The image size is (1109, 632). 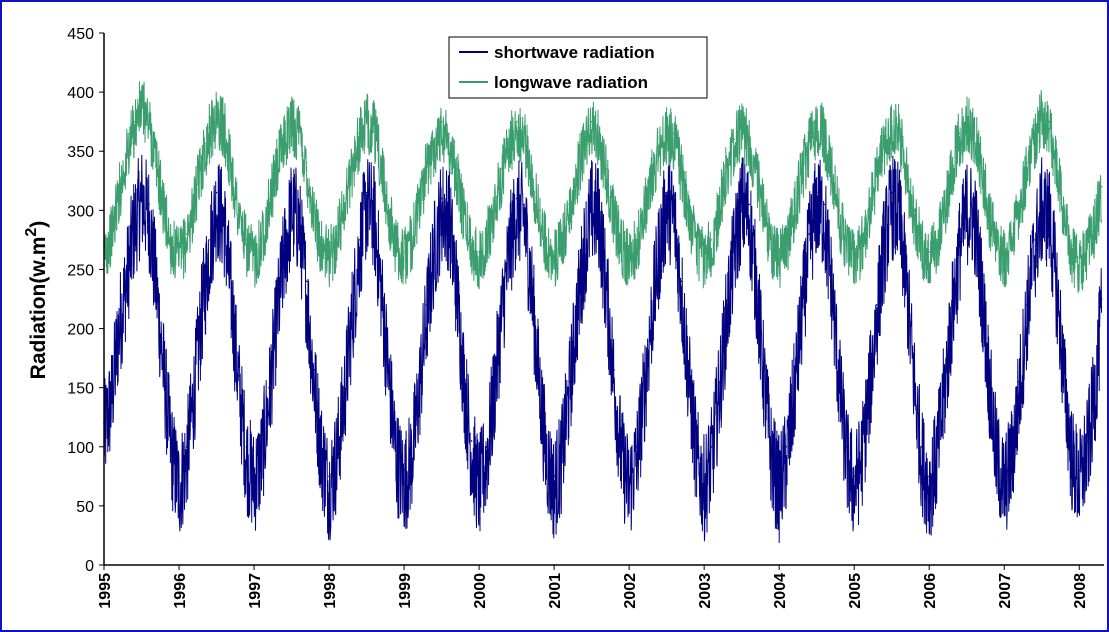 What do you see at coordinates (38, 308) in the screenshot?
I see `y-axis-title-main: Radiation(w.m` at bounding box center [38, 308].